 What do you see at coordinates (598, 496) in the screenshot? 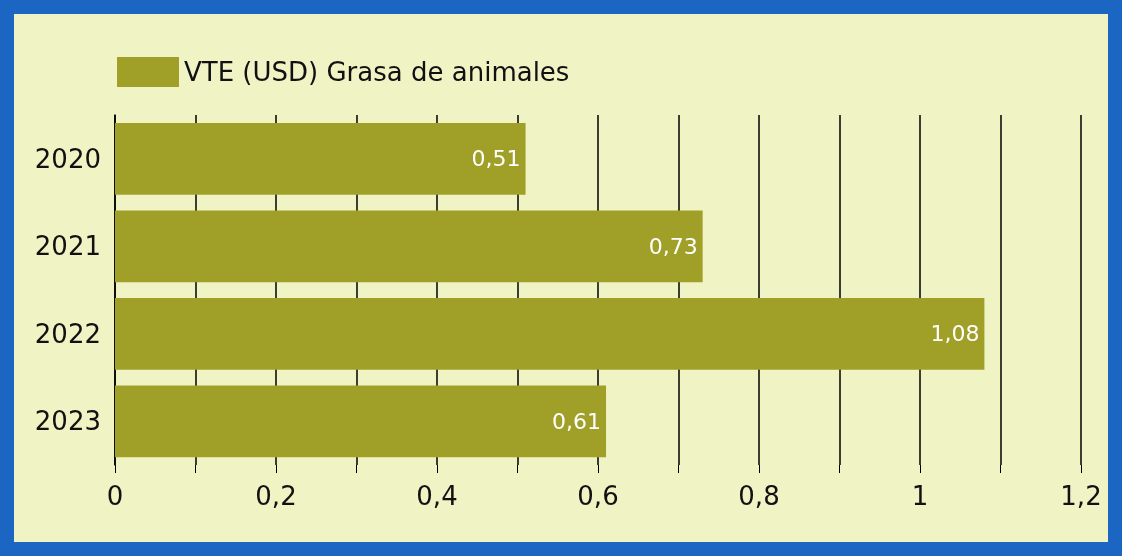
I see `x-tick-label: 0,6` at bounding box center [598, 496].